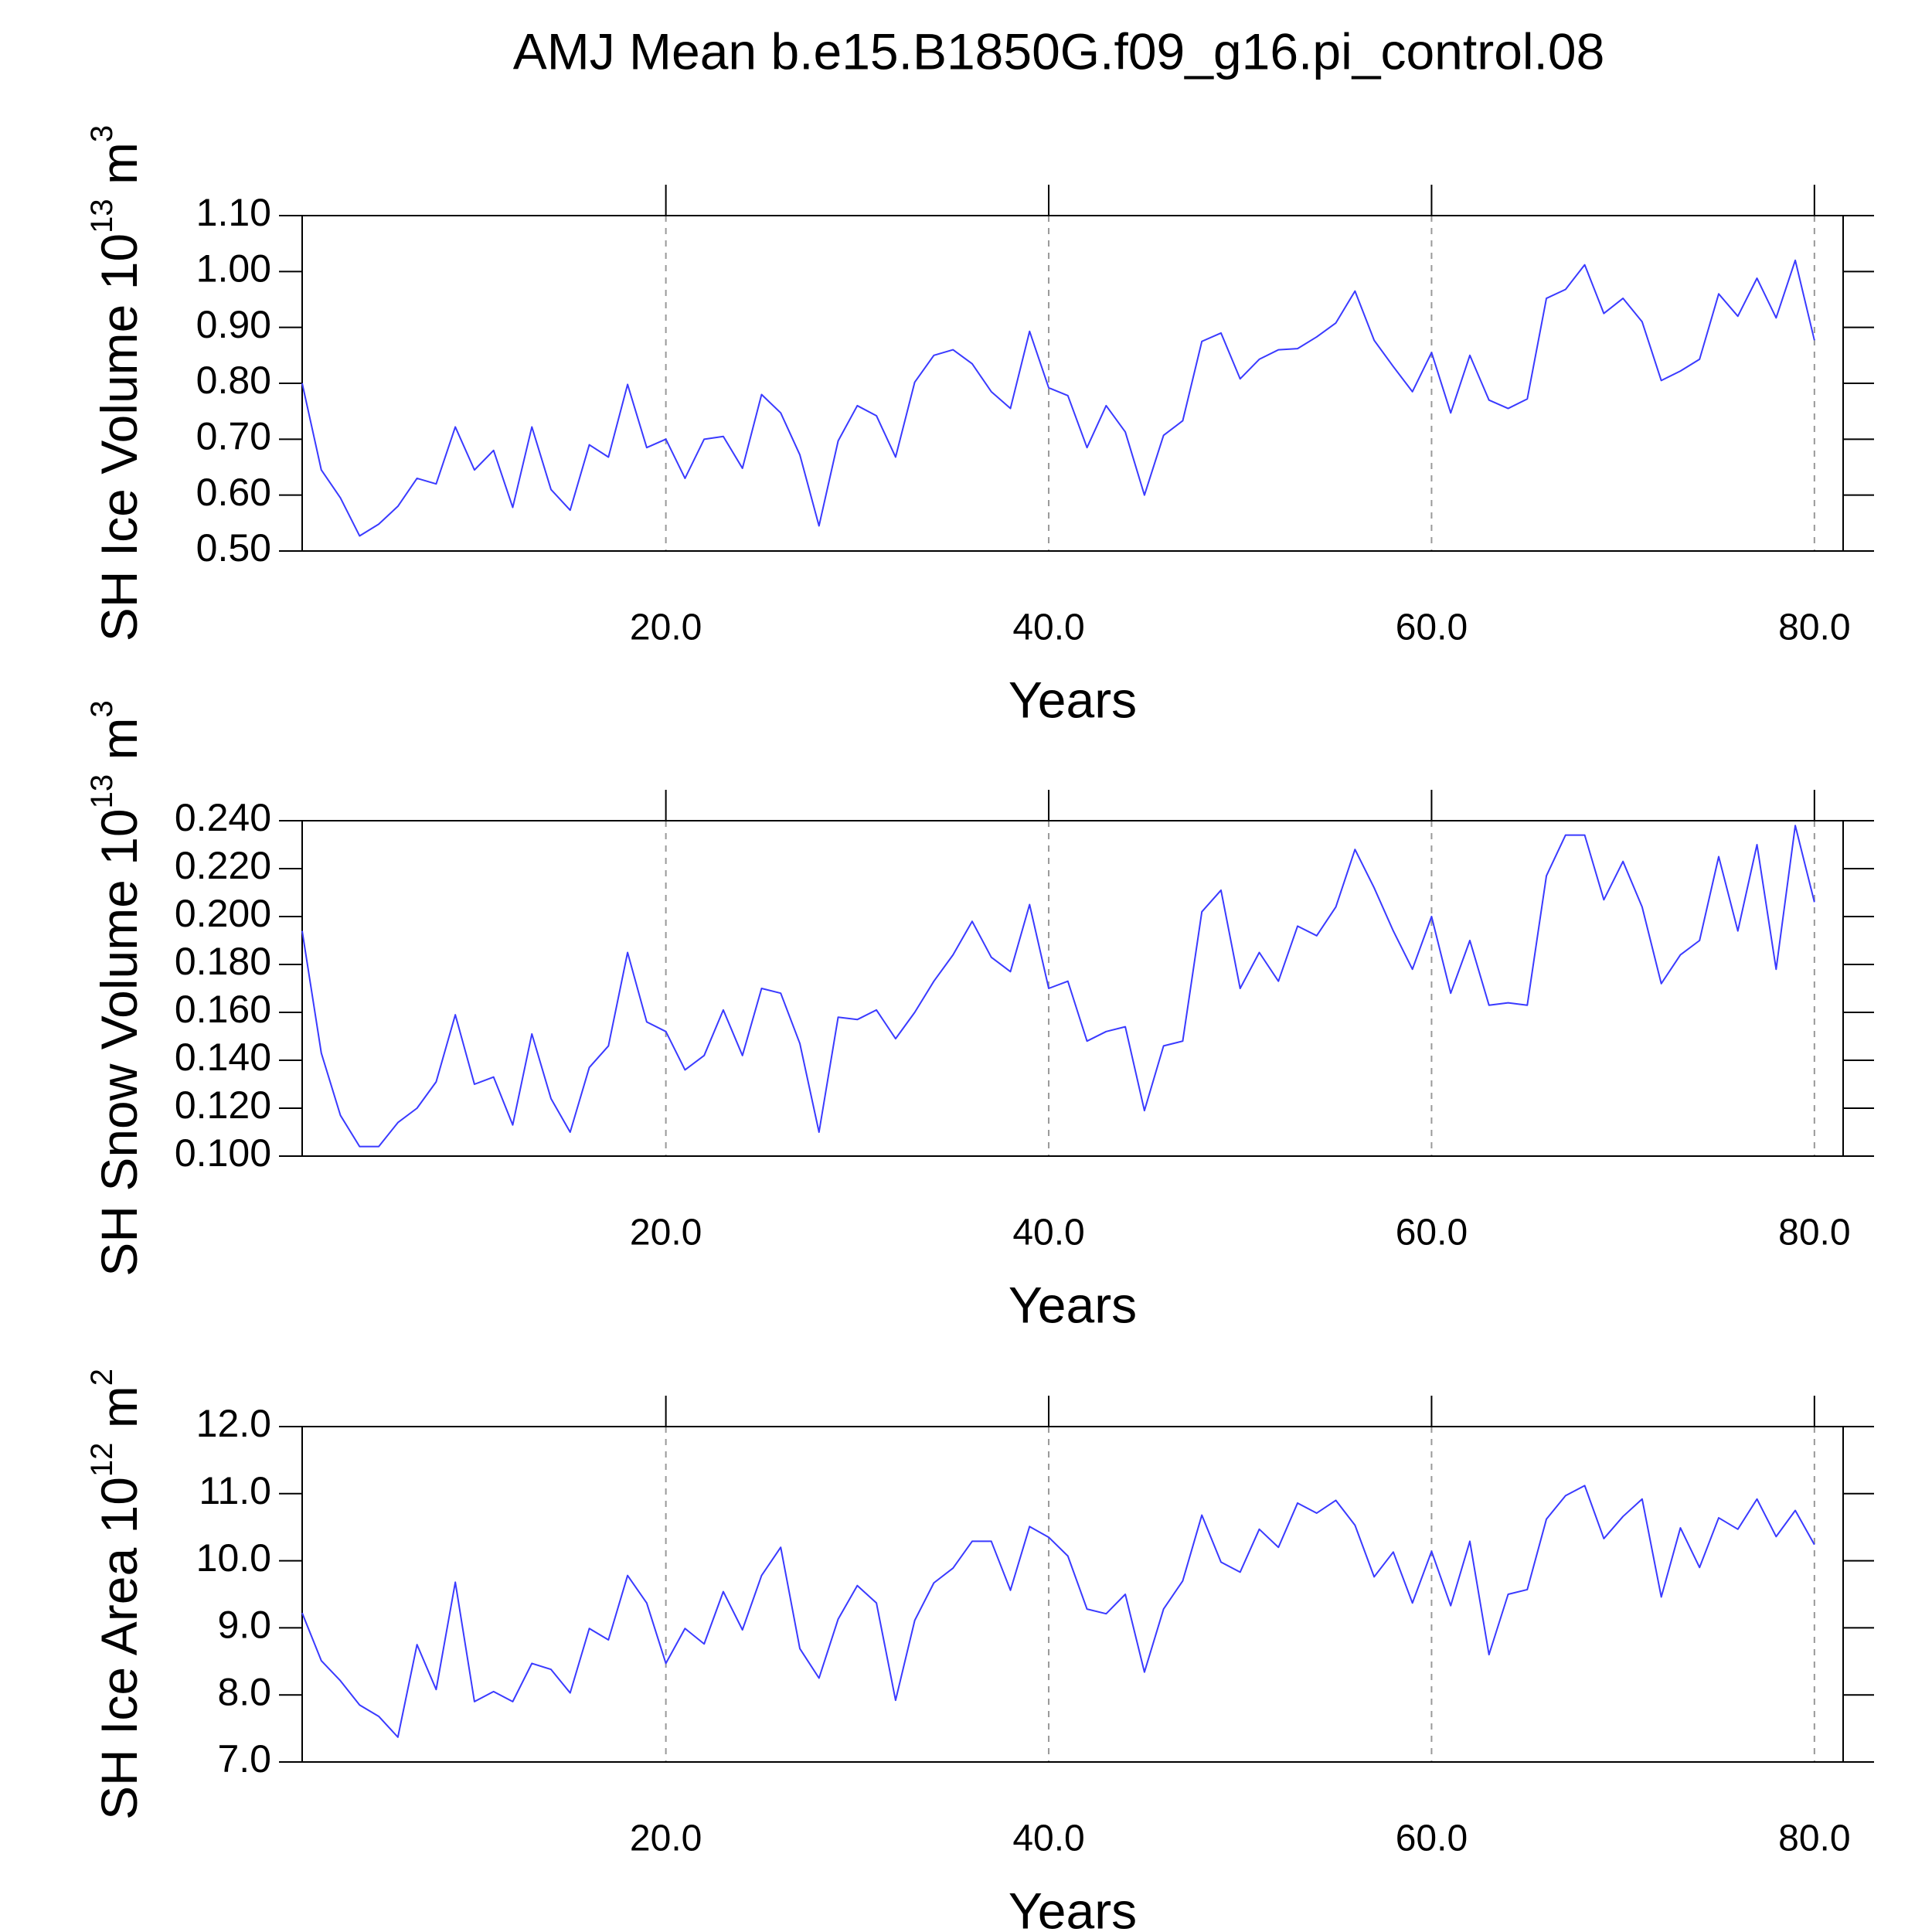 The height and width of the screenshot is (1932, 1932). Describe the element at coordinates (234, 324) in the screenshot. I see `y-tick-label: 0.90` at that location.